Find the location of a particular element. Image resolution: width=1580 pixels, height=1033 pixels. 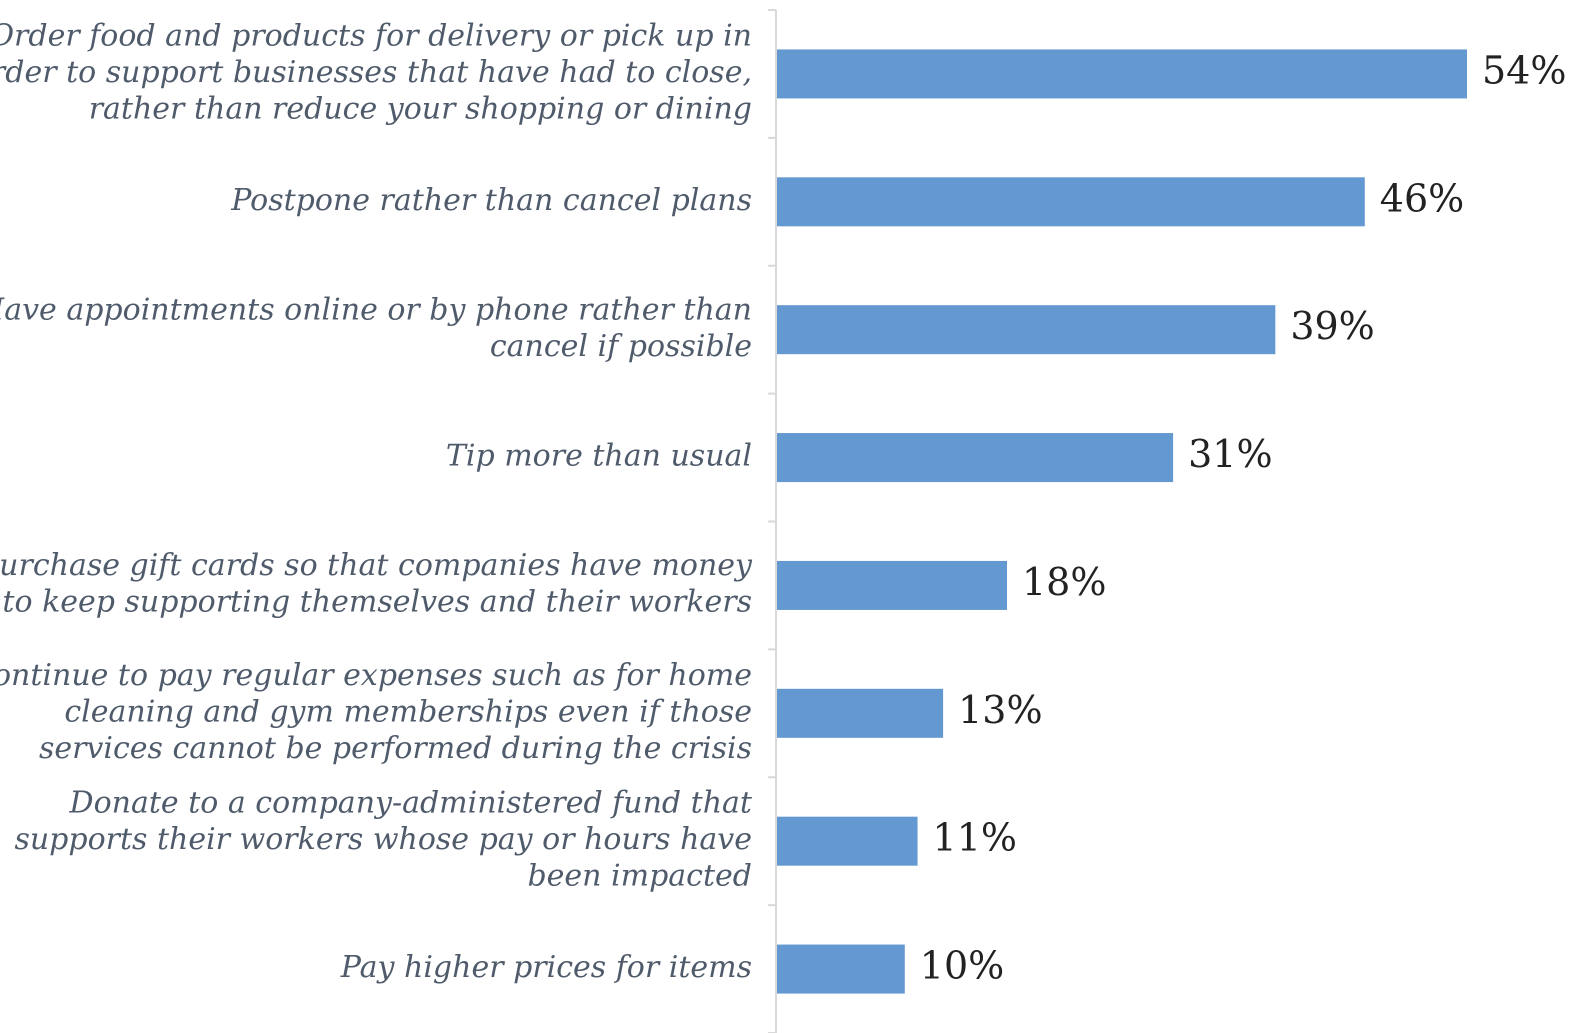

data-label: 18% is located at coordinates (1064, 582).